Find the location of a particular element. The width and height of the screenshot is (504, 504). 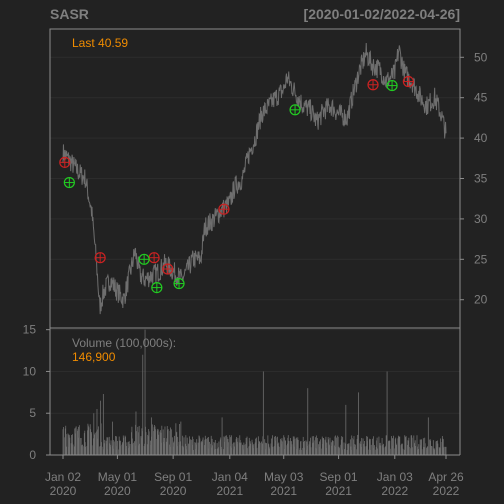

price-y-axis: 20 25 30 35 40 45 50 is located at coordinates (474, 178).